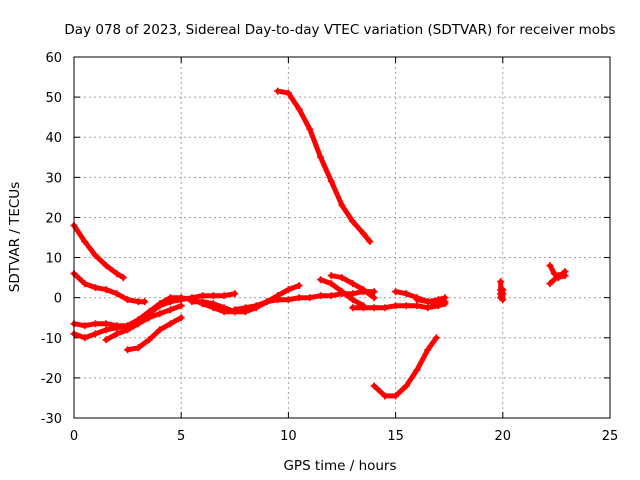 The width and height of the screenshot is (640, 480). What do you see at coordinates (51, 379) in the screenshot?
I see `y-tick-label: -20` at bounding box center [51, 379].